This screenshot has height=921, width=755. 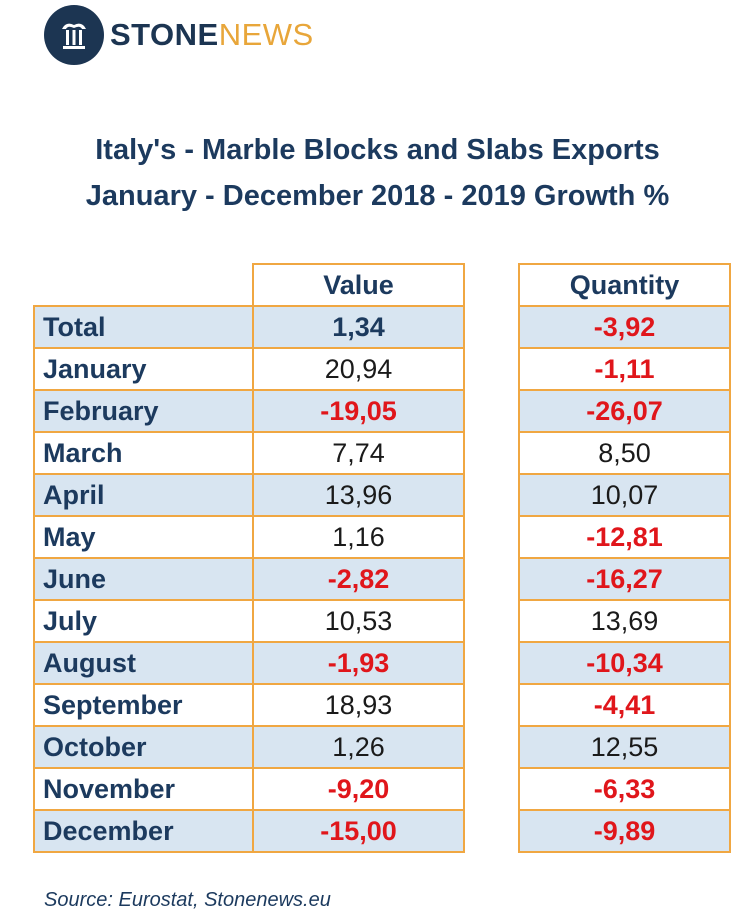 I want to click on table-row: 12,55, so click(x=624, y=747).